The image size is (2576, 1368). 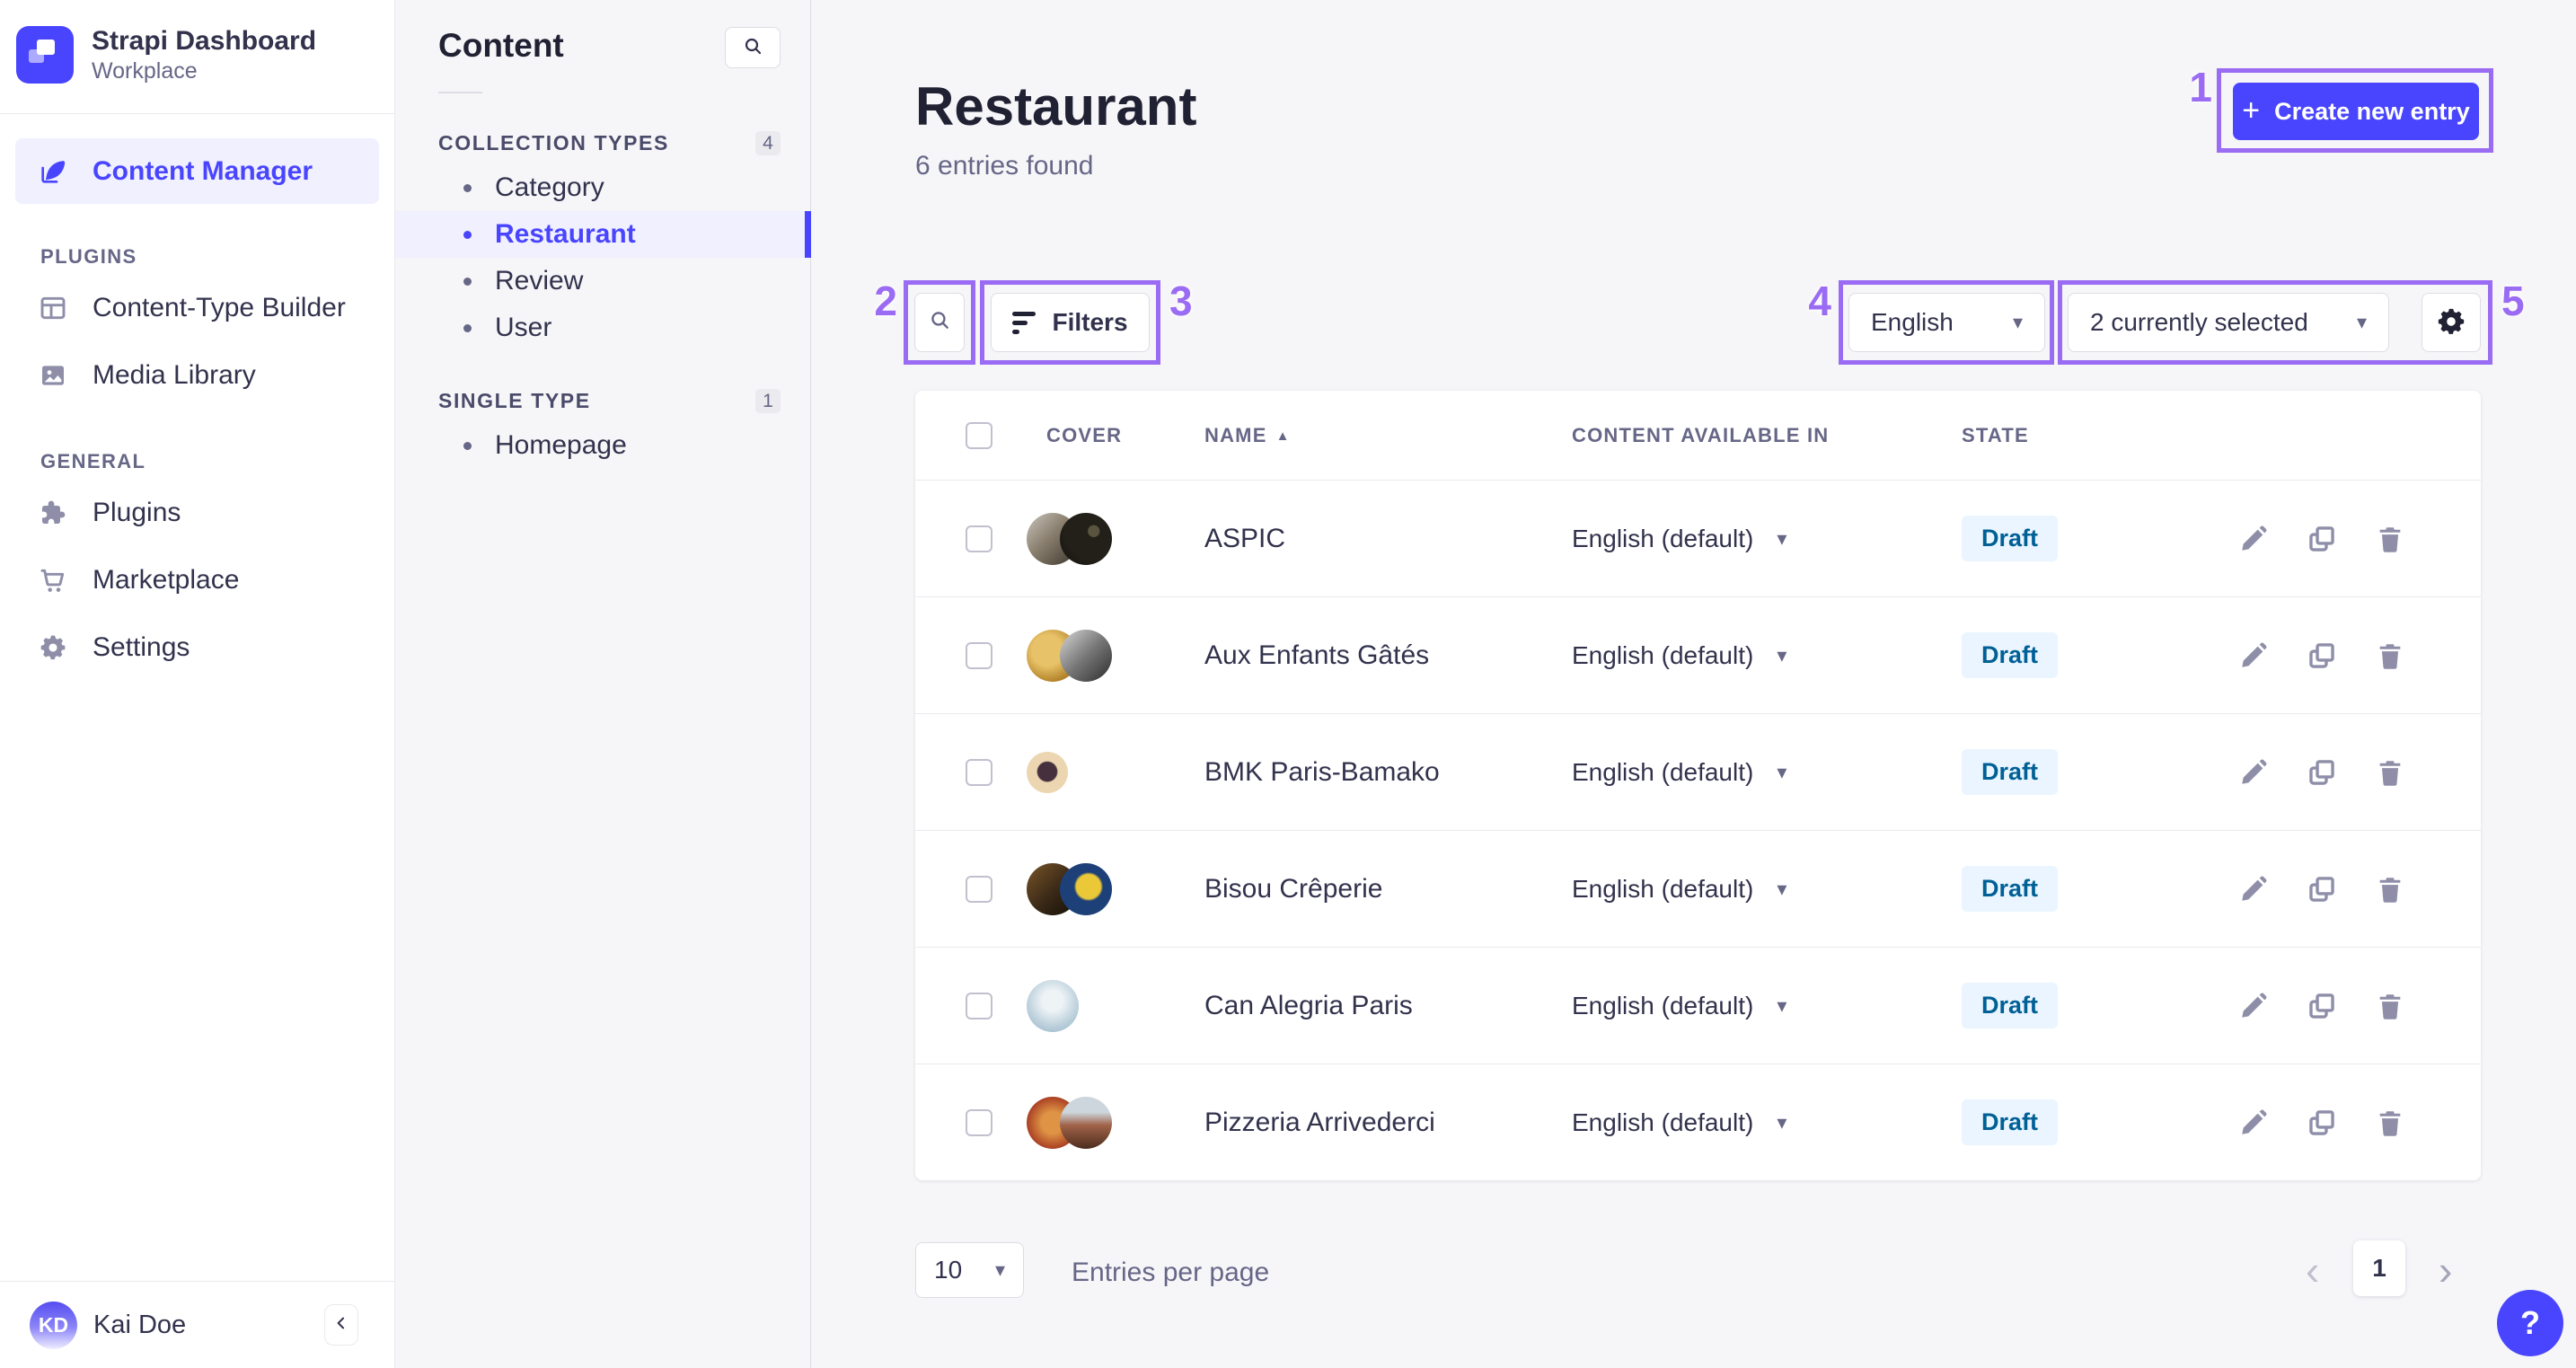 What do you see at coordinates (53, 171) in the screenshot?
I see `feather-pen-icon` at bounding box center [53, 171].